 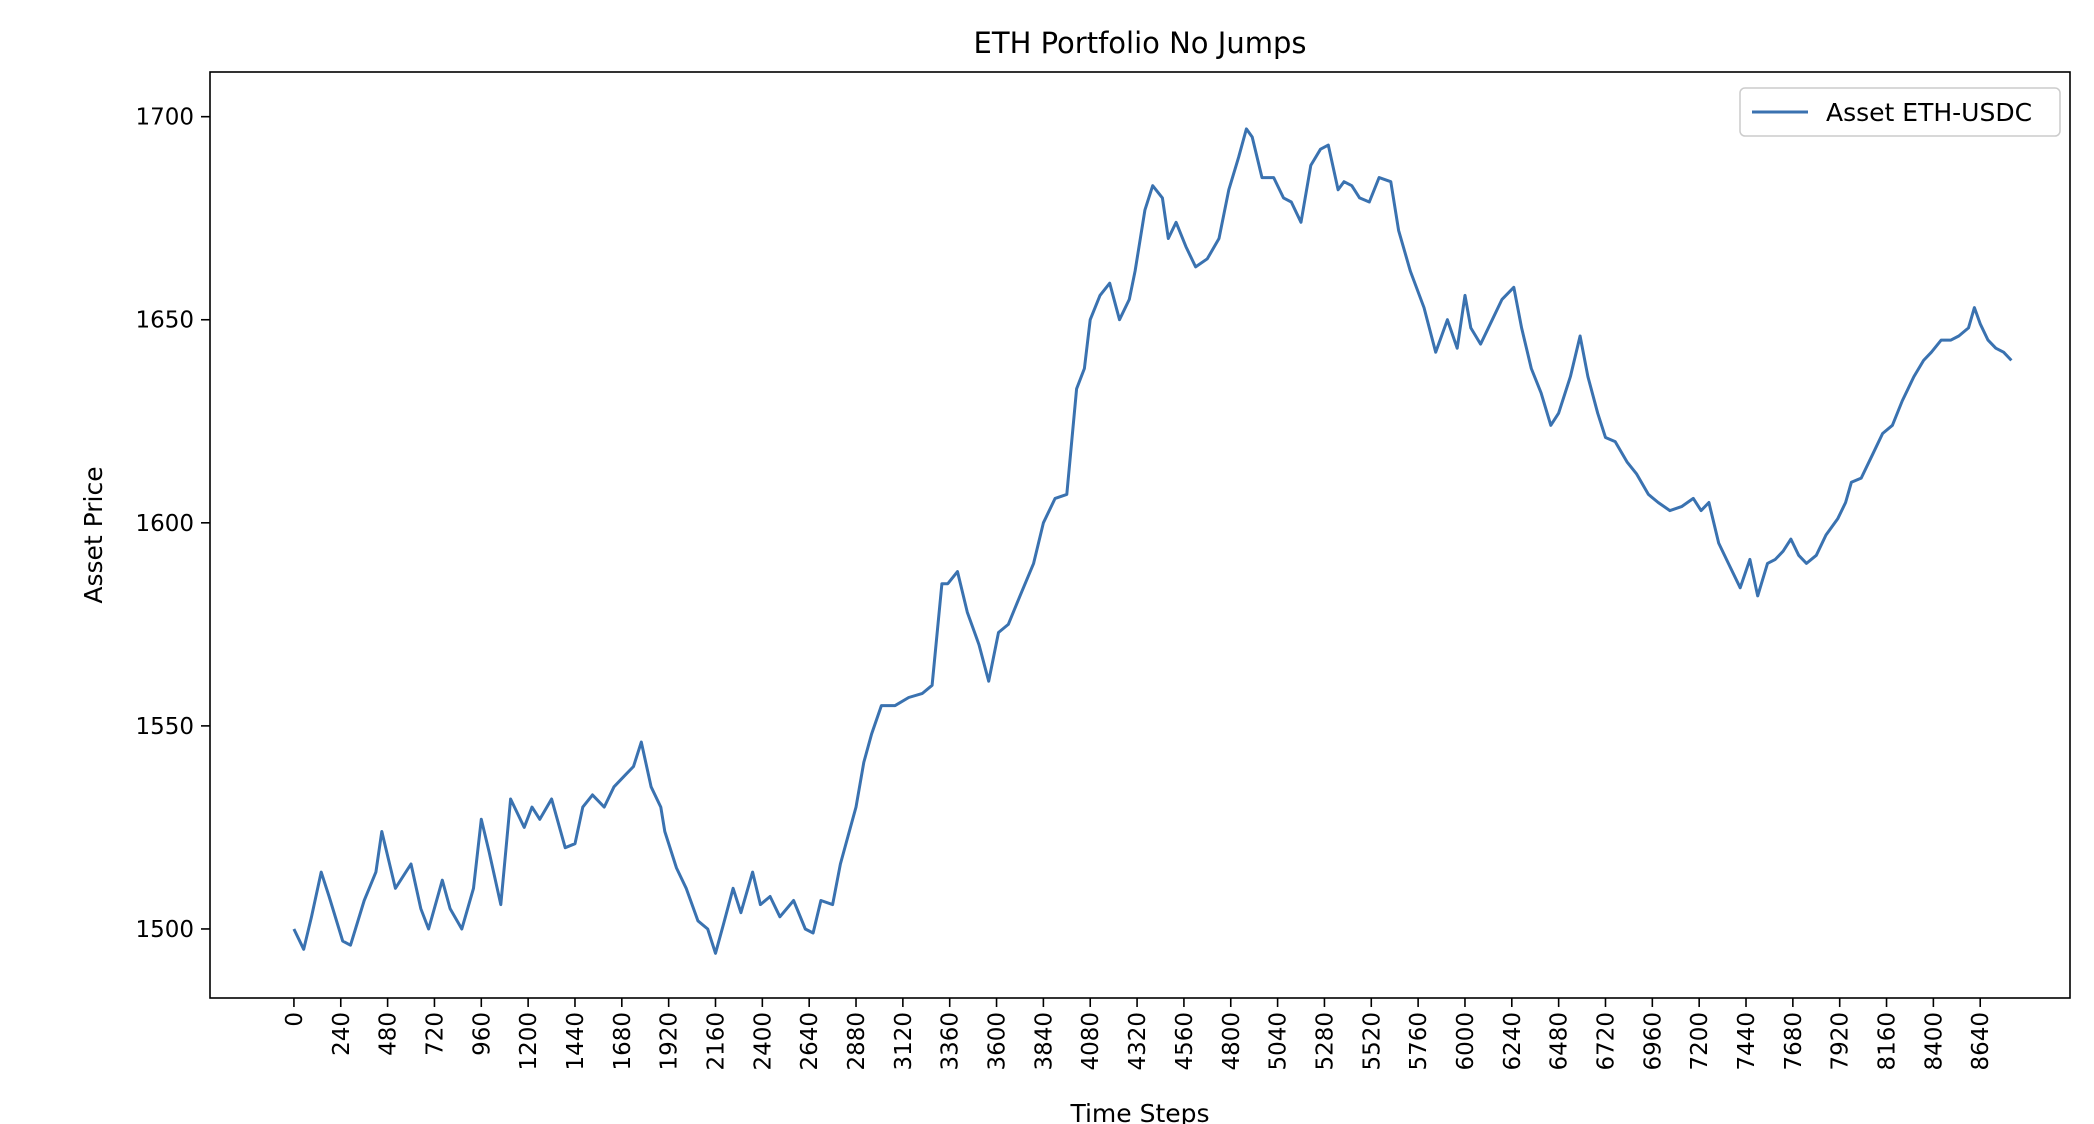 What do you see at coordinates (1700, 1041) in the screenshot?
I see `x-tick-label: 7200` at bounding box center [1700, 1041].